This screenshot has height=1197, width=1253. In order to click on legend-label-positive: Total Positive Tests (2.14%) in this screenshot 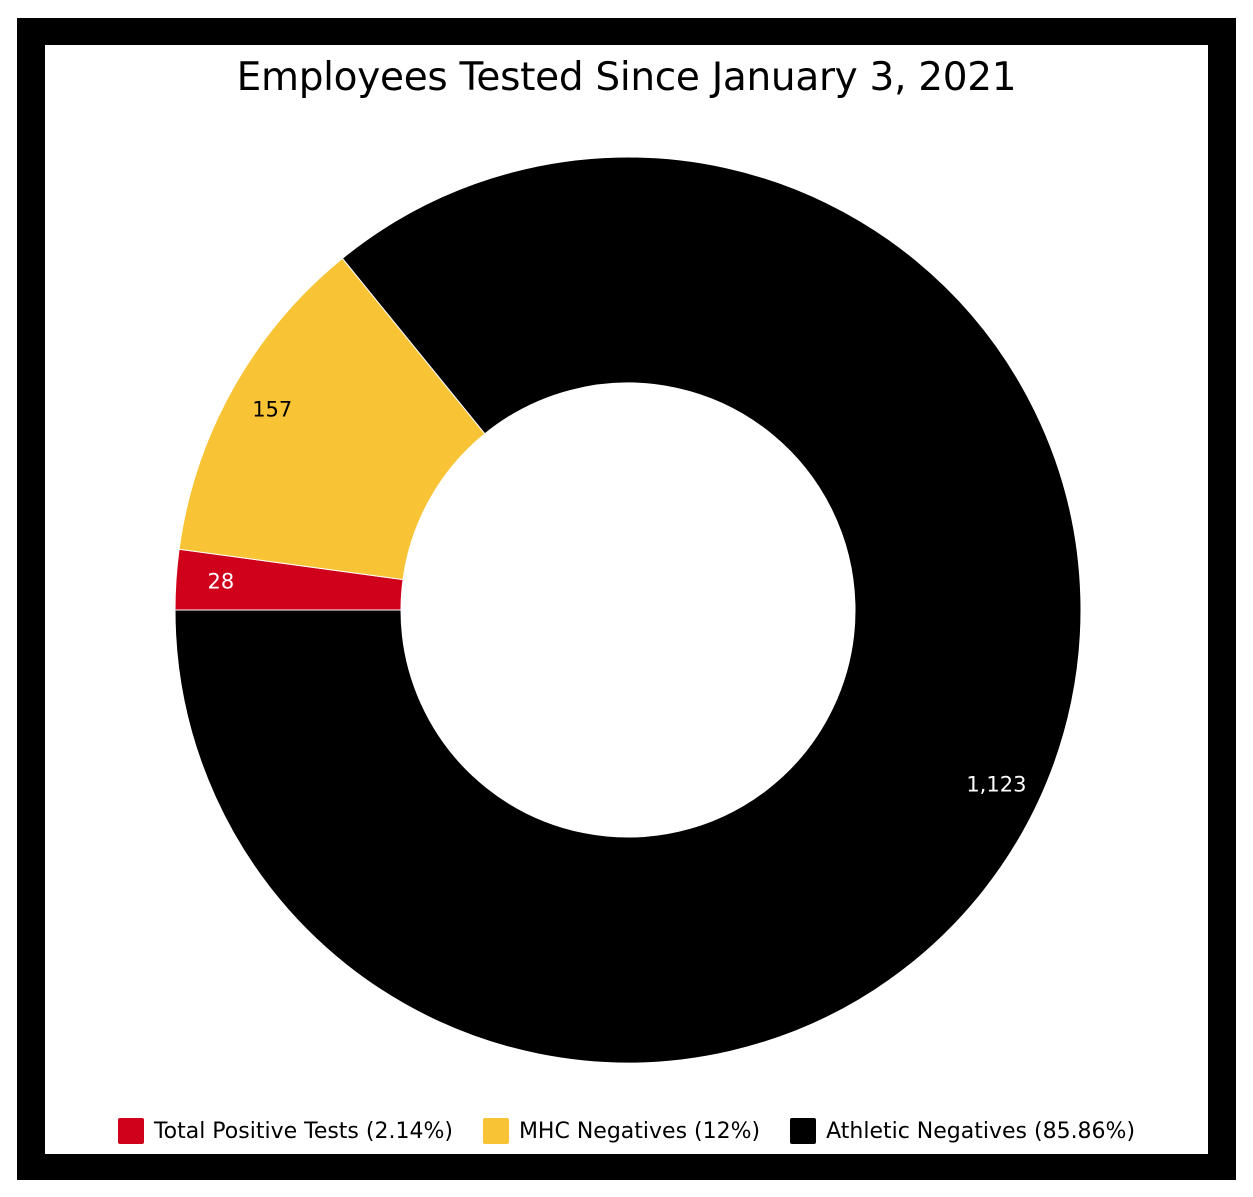, I will do `click(303, 1131)`.